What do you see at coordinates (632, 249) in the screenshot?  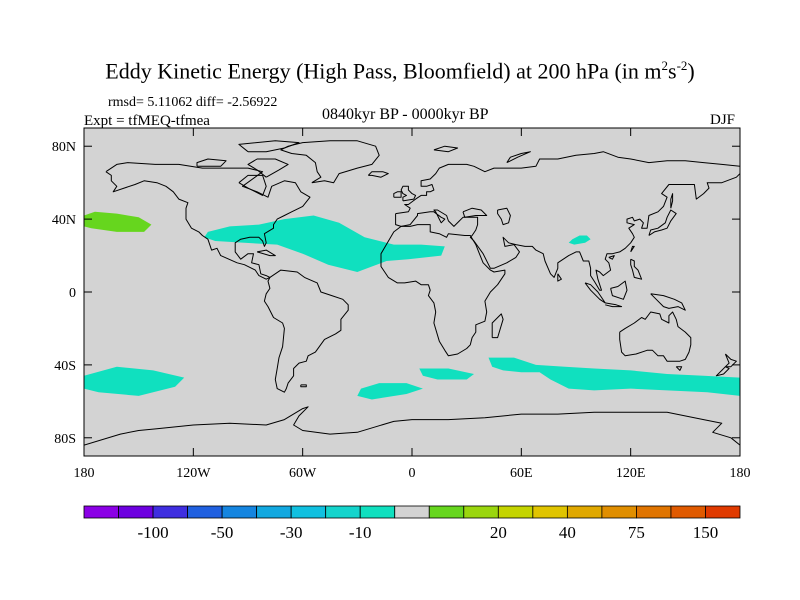 I see `coastline-taiwan` at bounding box center [632, 249].